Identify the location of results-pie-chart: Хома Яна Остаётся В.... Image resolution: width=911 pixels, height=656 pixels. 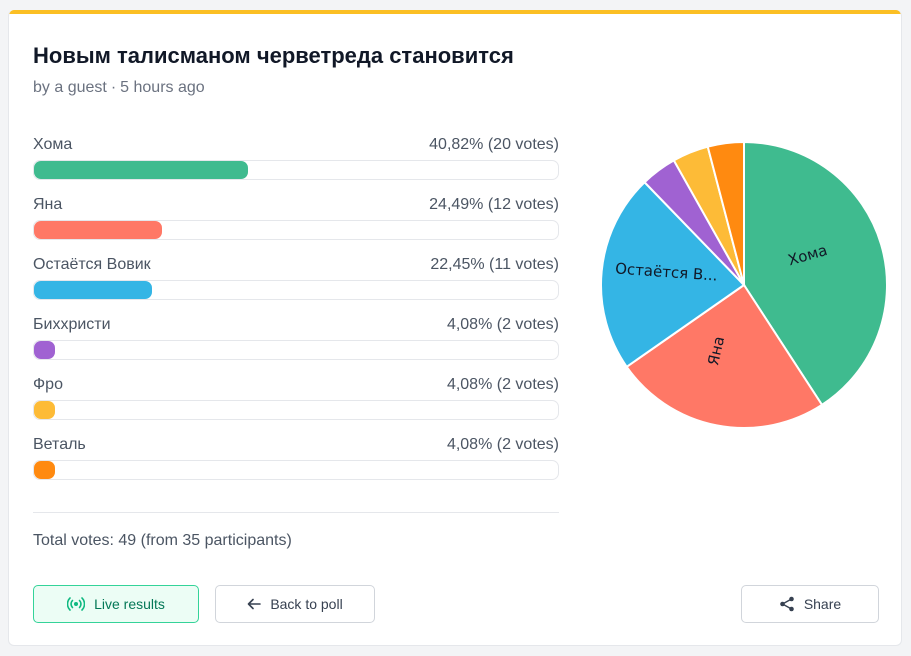
(744, 284).